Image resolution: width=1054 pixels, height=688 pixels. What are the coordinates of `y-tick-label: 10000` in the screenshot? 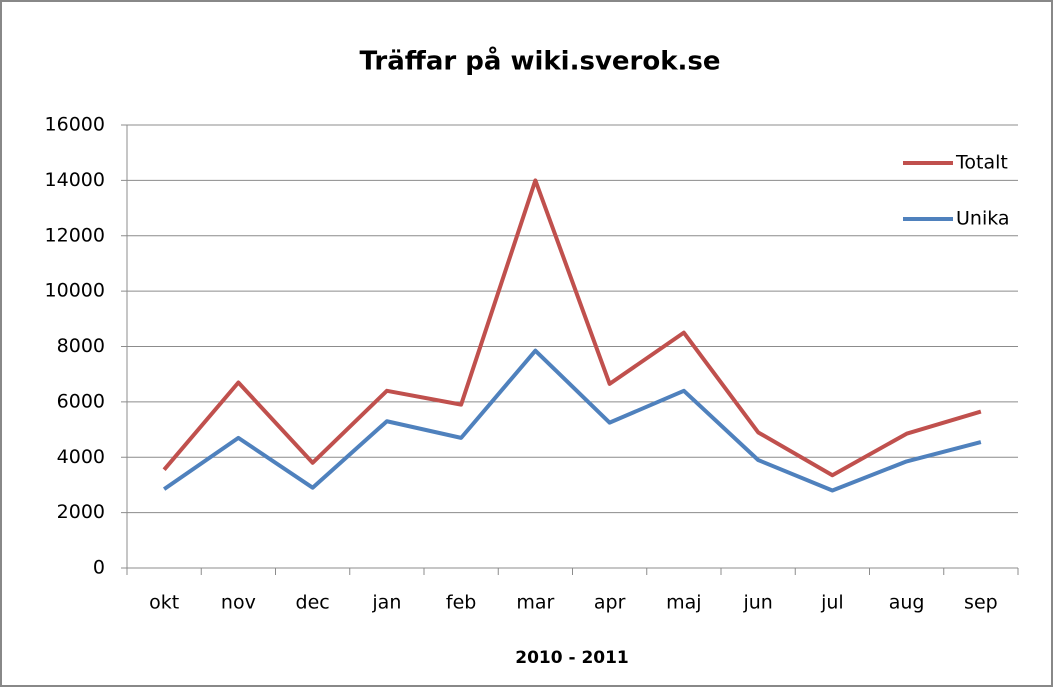 It's located at (75, 291).